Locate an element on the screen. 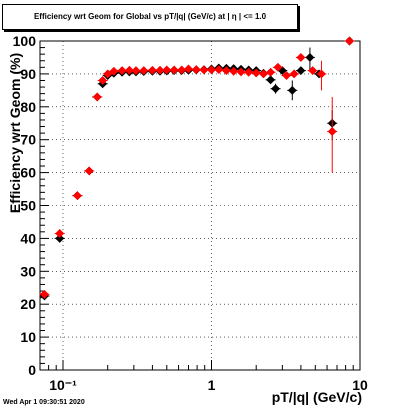  y-tick-label: 30 is located at coordinates (28, 271).